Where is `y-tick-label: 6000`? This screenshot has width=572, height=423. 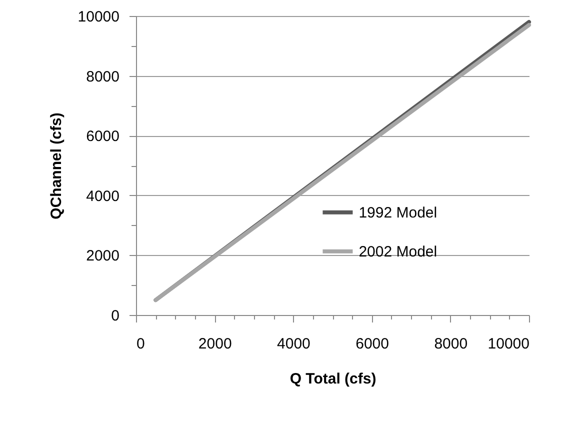
y-tick-label: 6000 is located at coordinates (103, 137).